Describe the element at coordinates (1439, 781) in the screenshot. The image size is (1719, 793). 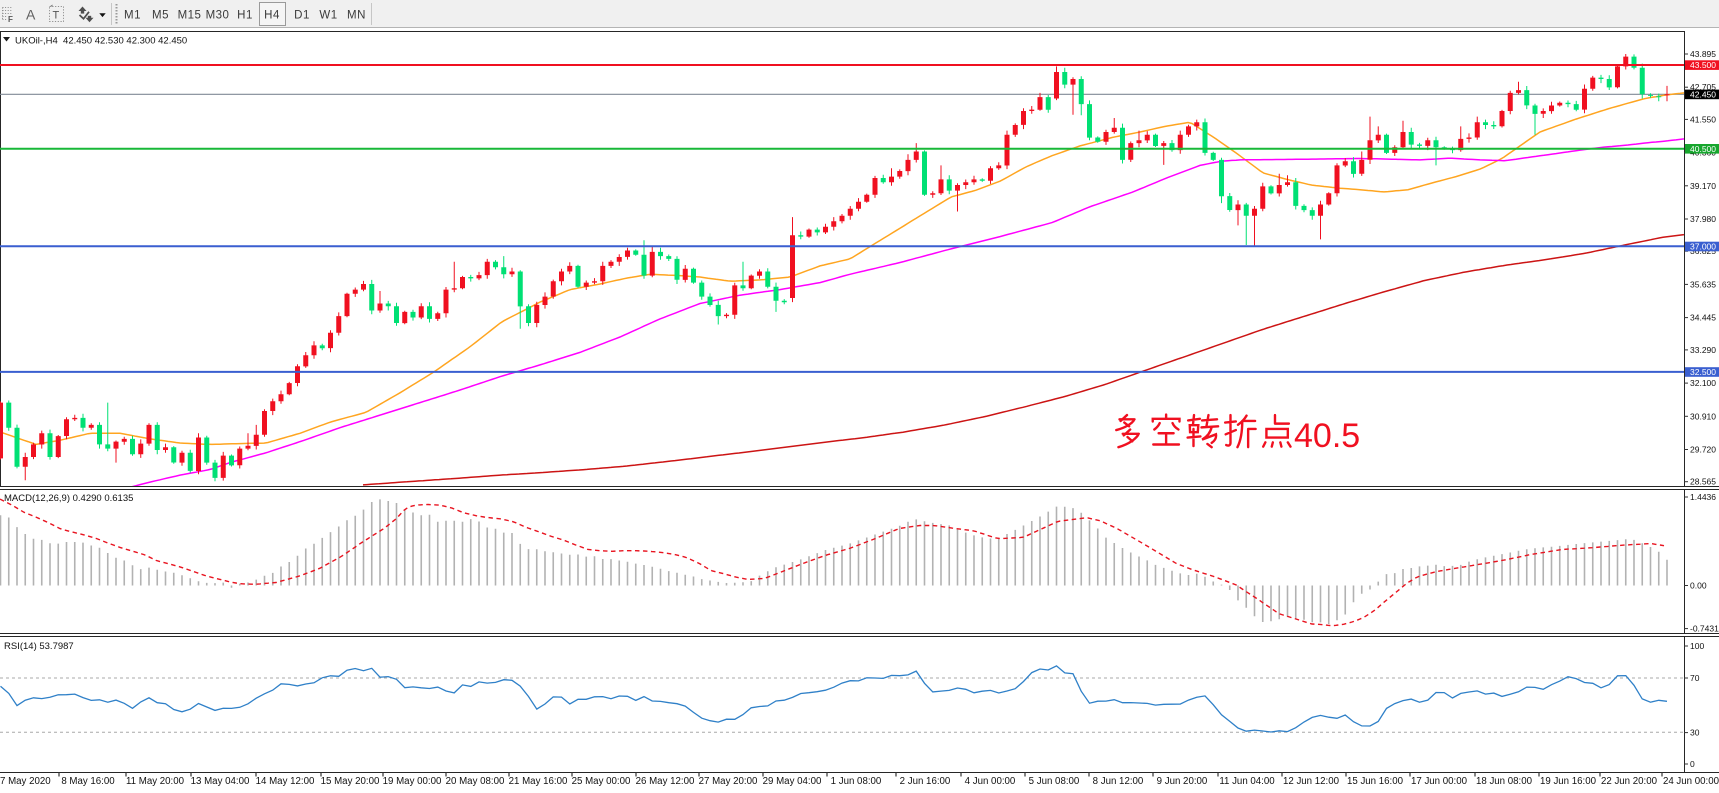
I see `svg-text: 17 Jun 00:00` at that location.